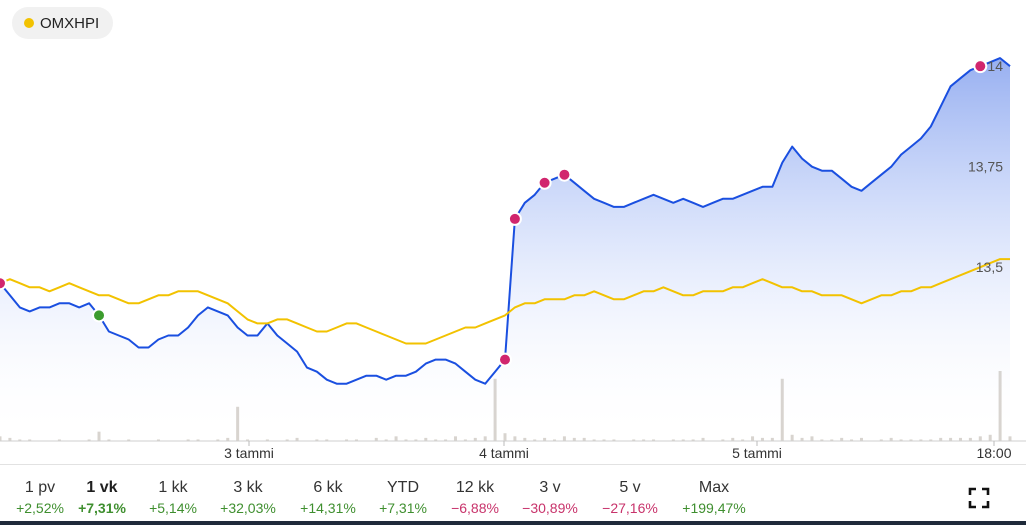  Describe the element at coordinates (70, 23) in the screenshot. I see `legend-label: OMXHPI` at that location.